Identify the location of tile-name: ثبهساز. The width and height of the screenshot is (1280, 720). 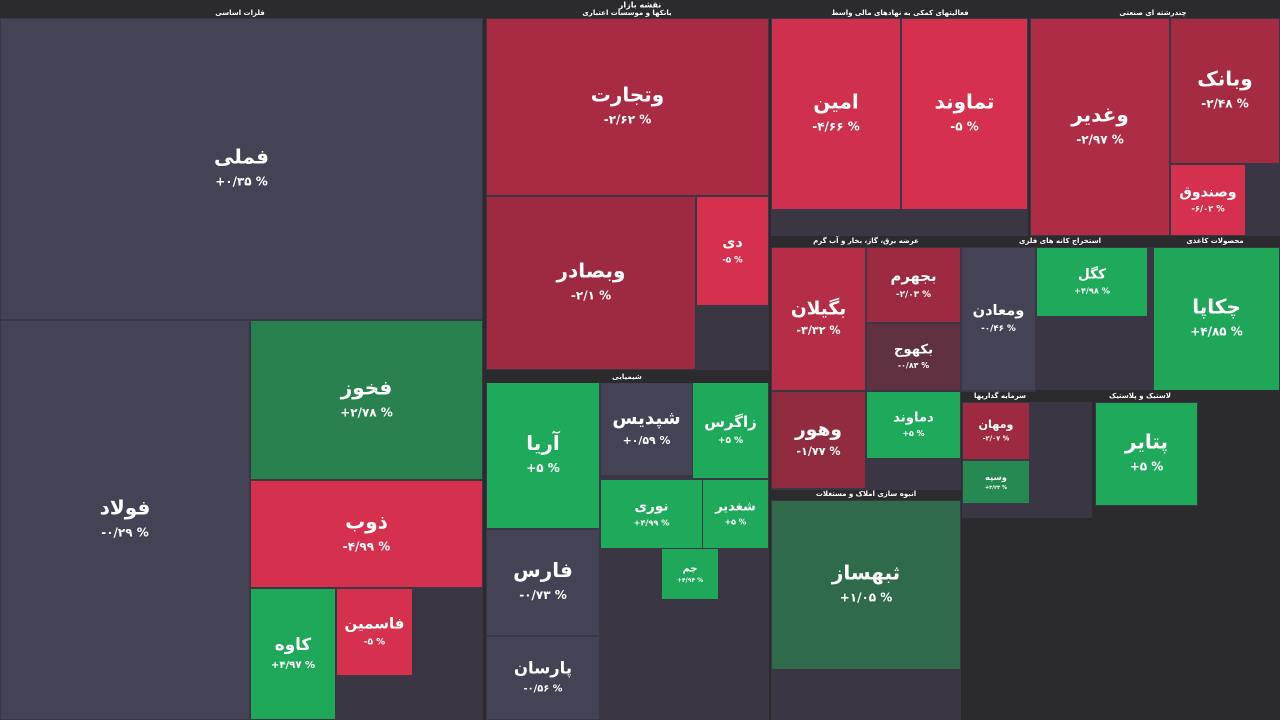
(865, 573).